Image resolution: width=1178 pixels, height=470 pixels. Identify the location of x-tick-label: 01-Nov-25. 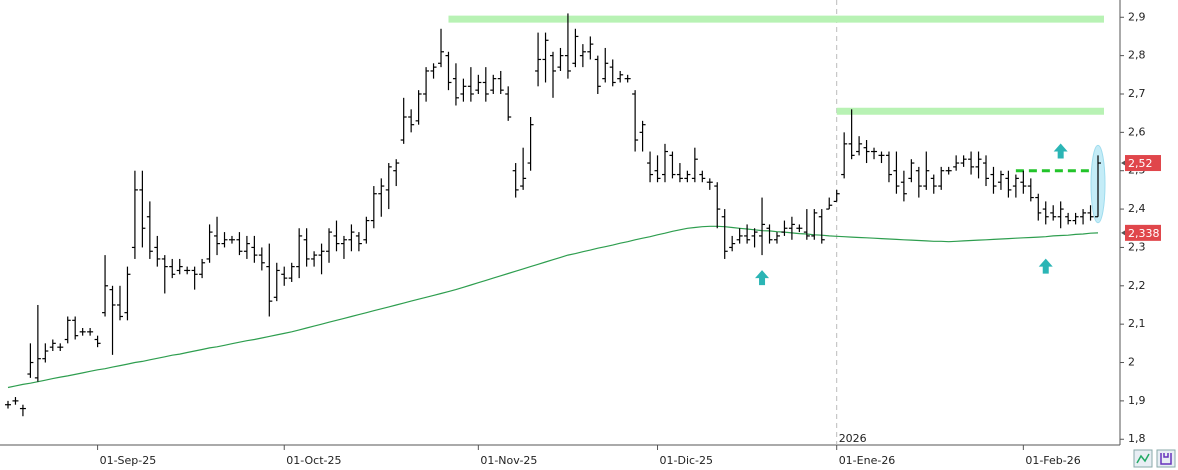
(508, 460).